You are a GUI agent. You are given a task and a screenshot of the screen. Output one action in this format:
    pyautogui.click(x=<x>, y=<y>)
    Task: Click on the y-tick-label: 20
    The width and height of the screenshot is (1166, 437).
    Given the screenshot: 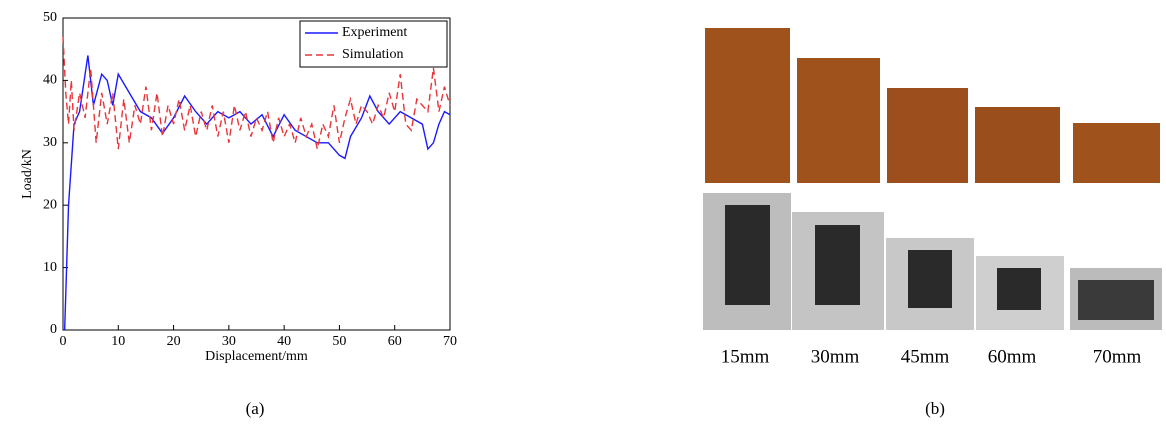 What is the action you would take?
    pyautogui.click(x=50, y=204)
    